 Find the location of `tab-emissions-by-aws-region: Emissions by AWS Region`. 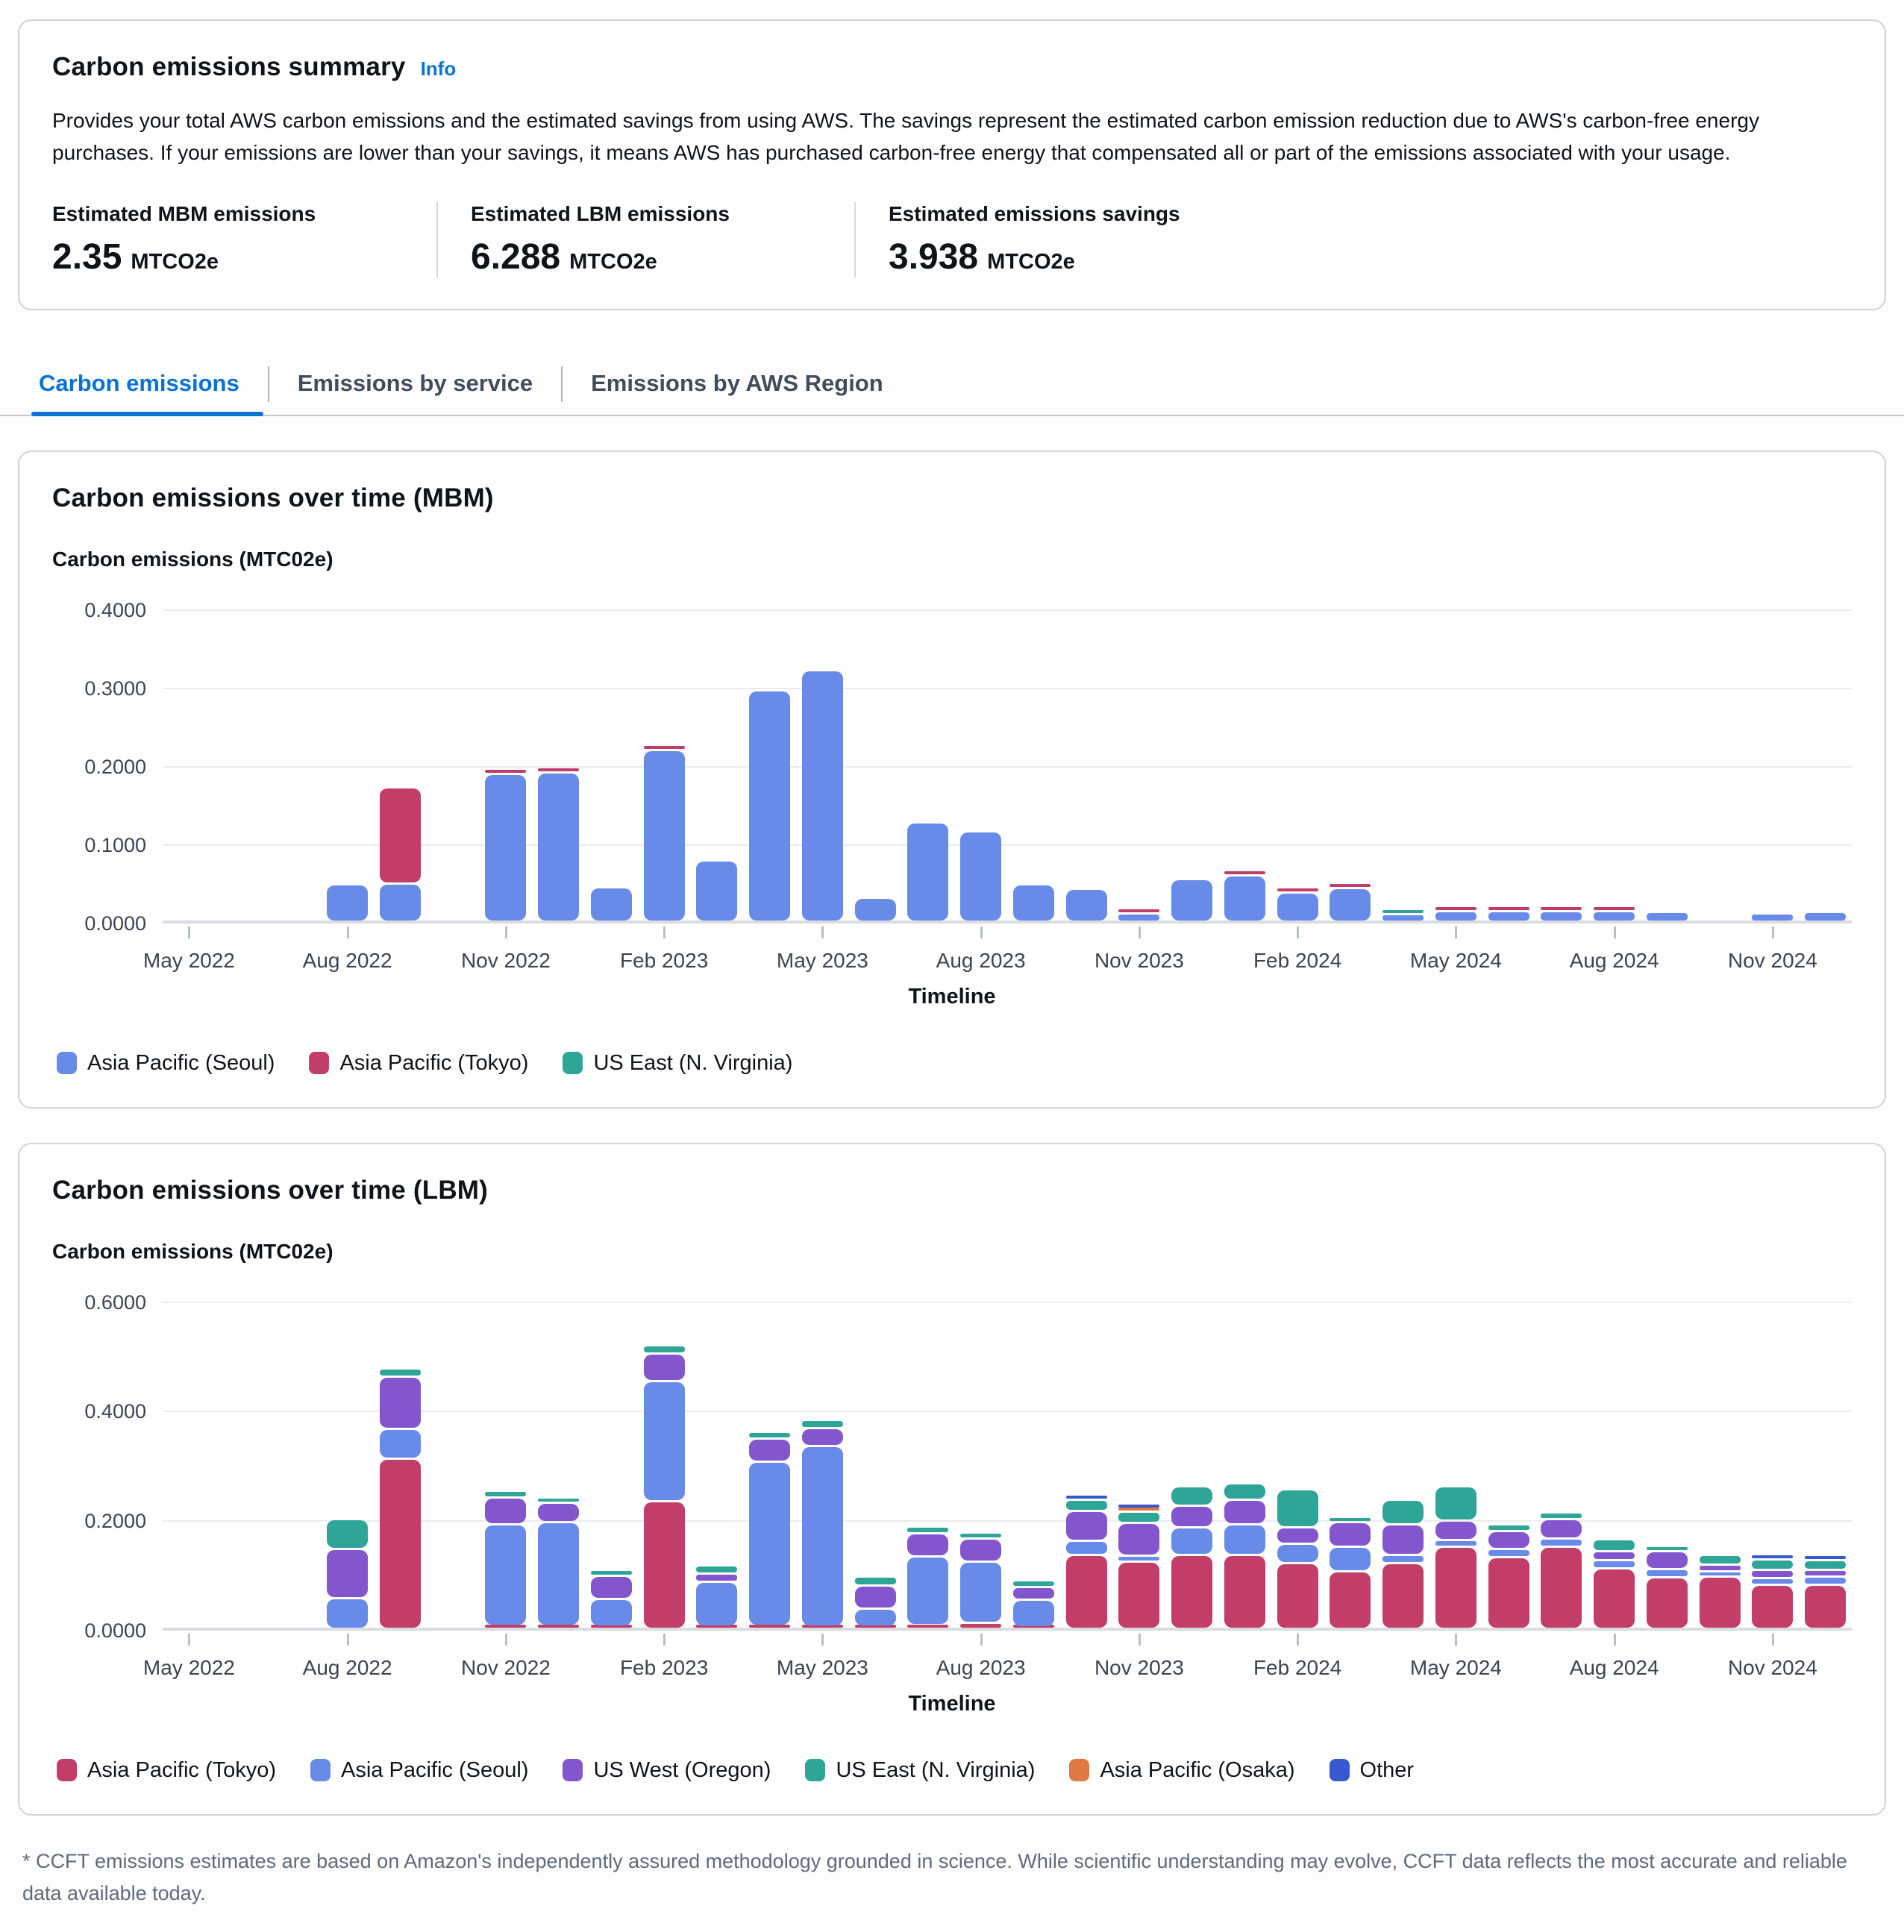

tab-emissions-by-aws-region: Emissions by AWS Region is located at coordinates (737, 387).